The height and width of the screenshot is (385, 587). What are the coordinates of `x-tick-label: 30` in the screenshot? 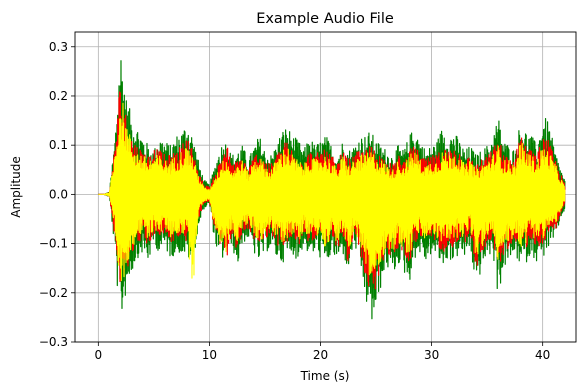 It's located at (431, 355).